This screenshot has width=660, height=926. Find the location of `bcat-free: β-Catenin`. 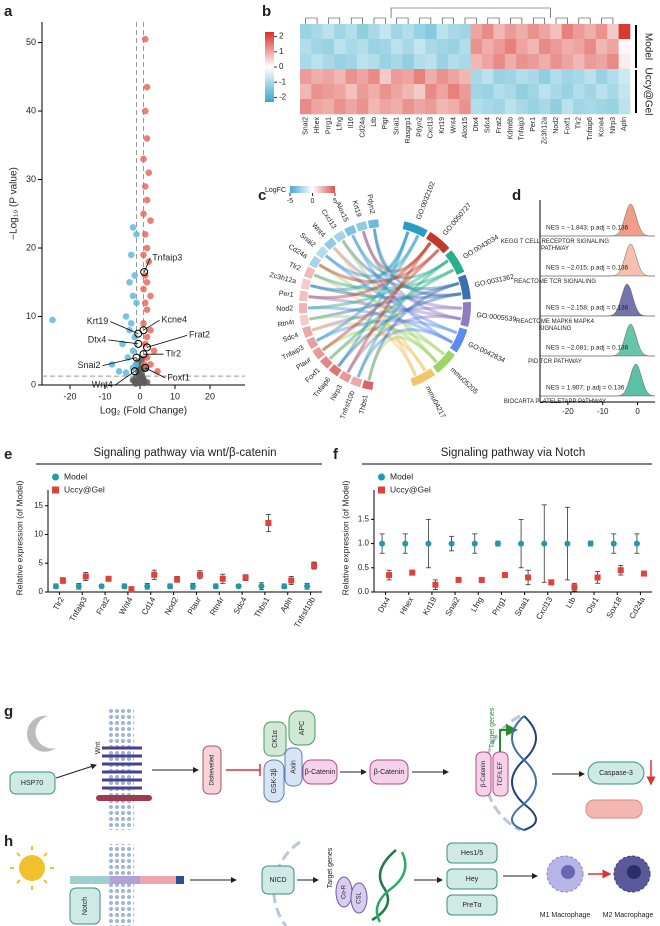

bcat-free: β-Catenin is located at coordinates (389, 772).